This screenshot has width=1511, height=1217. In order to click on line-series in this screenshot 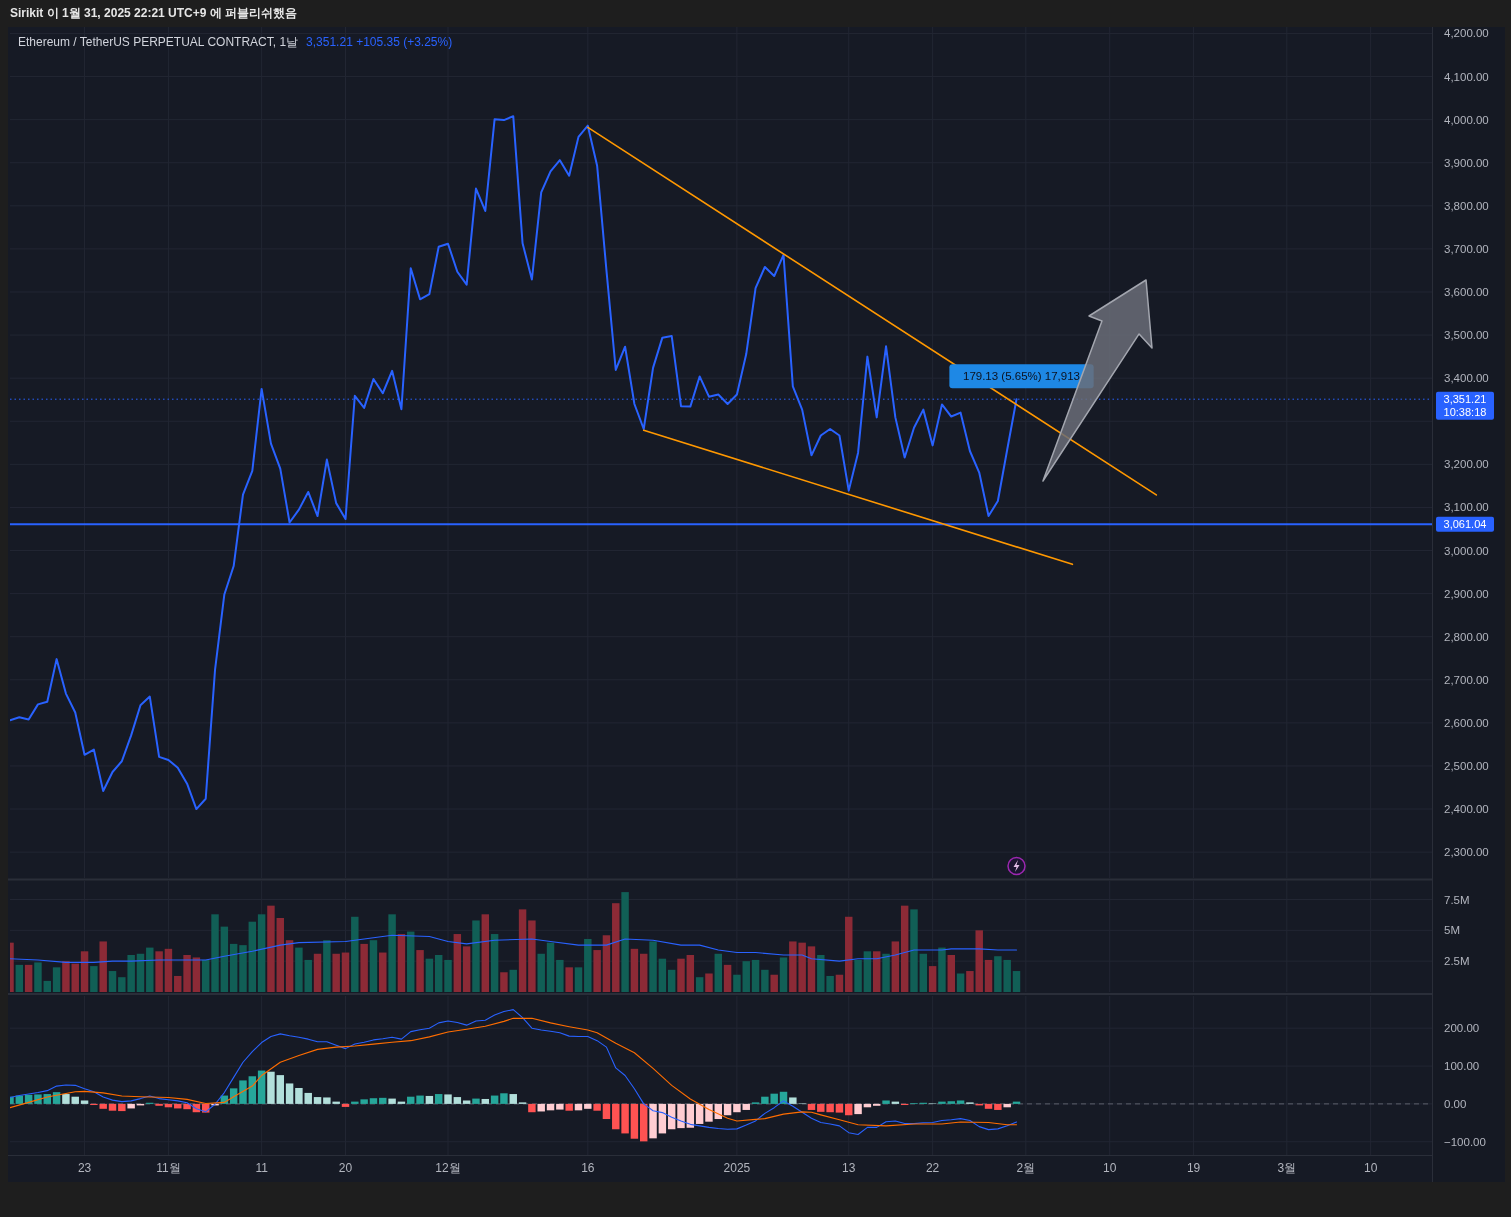, I will do `click(514, 948)`.